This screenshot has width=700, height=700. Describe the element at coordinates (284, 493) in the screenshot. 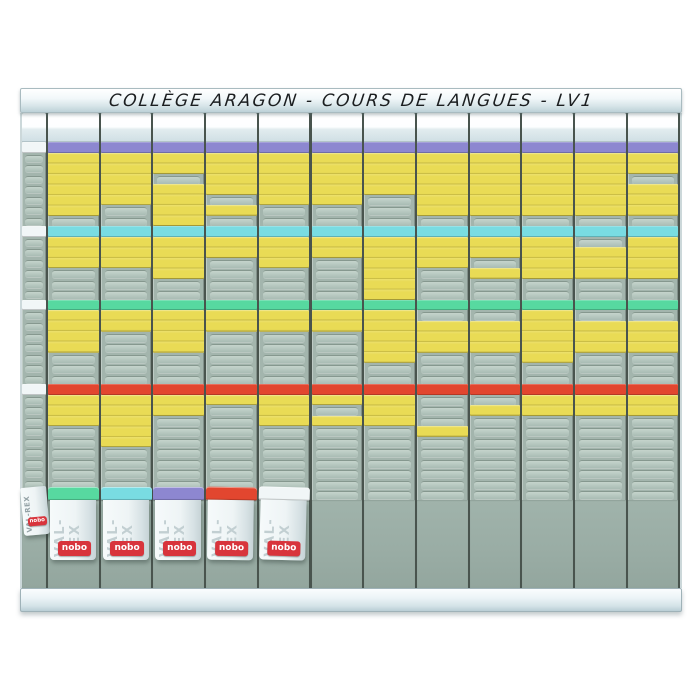

I see `pack-top-card-white` at that location.